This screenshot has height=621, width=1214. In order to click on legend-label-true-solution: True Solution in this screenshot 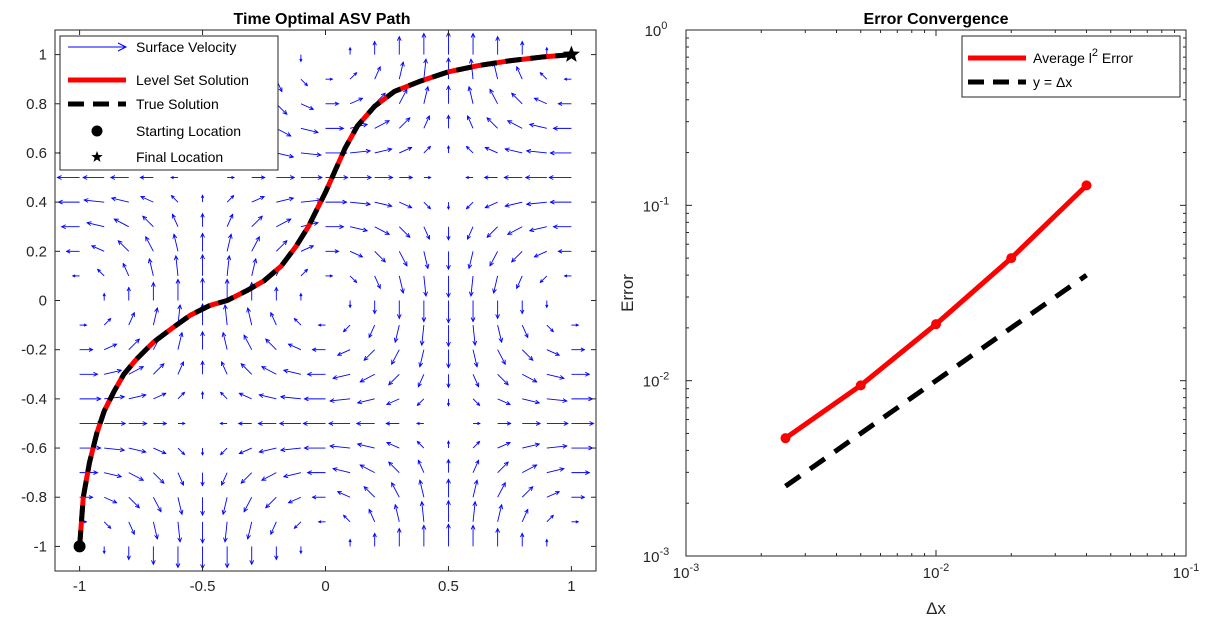, I will do `click(177, 104)`.